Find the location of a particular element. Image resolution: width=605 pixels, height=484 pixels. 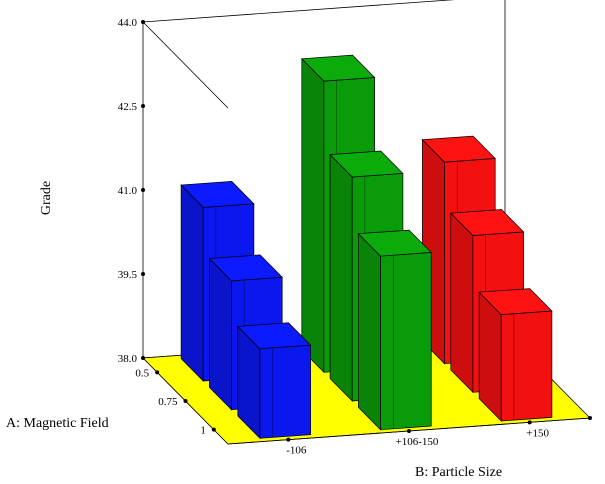

y-tick-label: 0.75 is located at coordinates (168, 402).